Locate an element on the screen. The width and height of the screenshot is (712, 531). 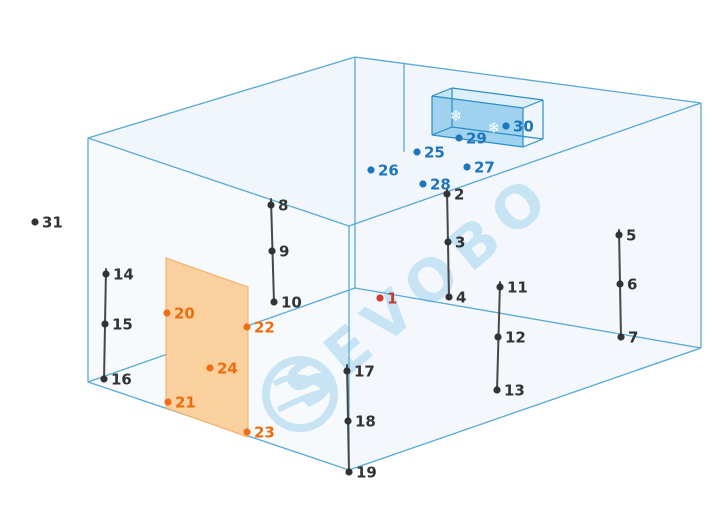
watermark-logo is located at coordinates (300, 394).